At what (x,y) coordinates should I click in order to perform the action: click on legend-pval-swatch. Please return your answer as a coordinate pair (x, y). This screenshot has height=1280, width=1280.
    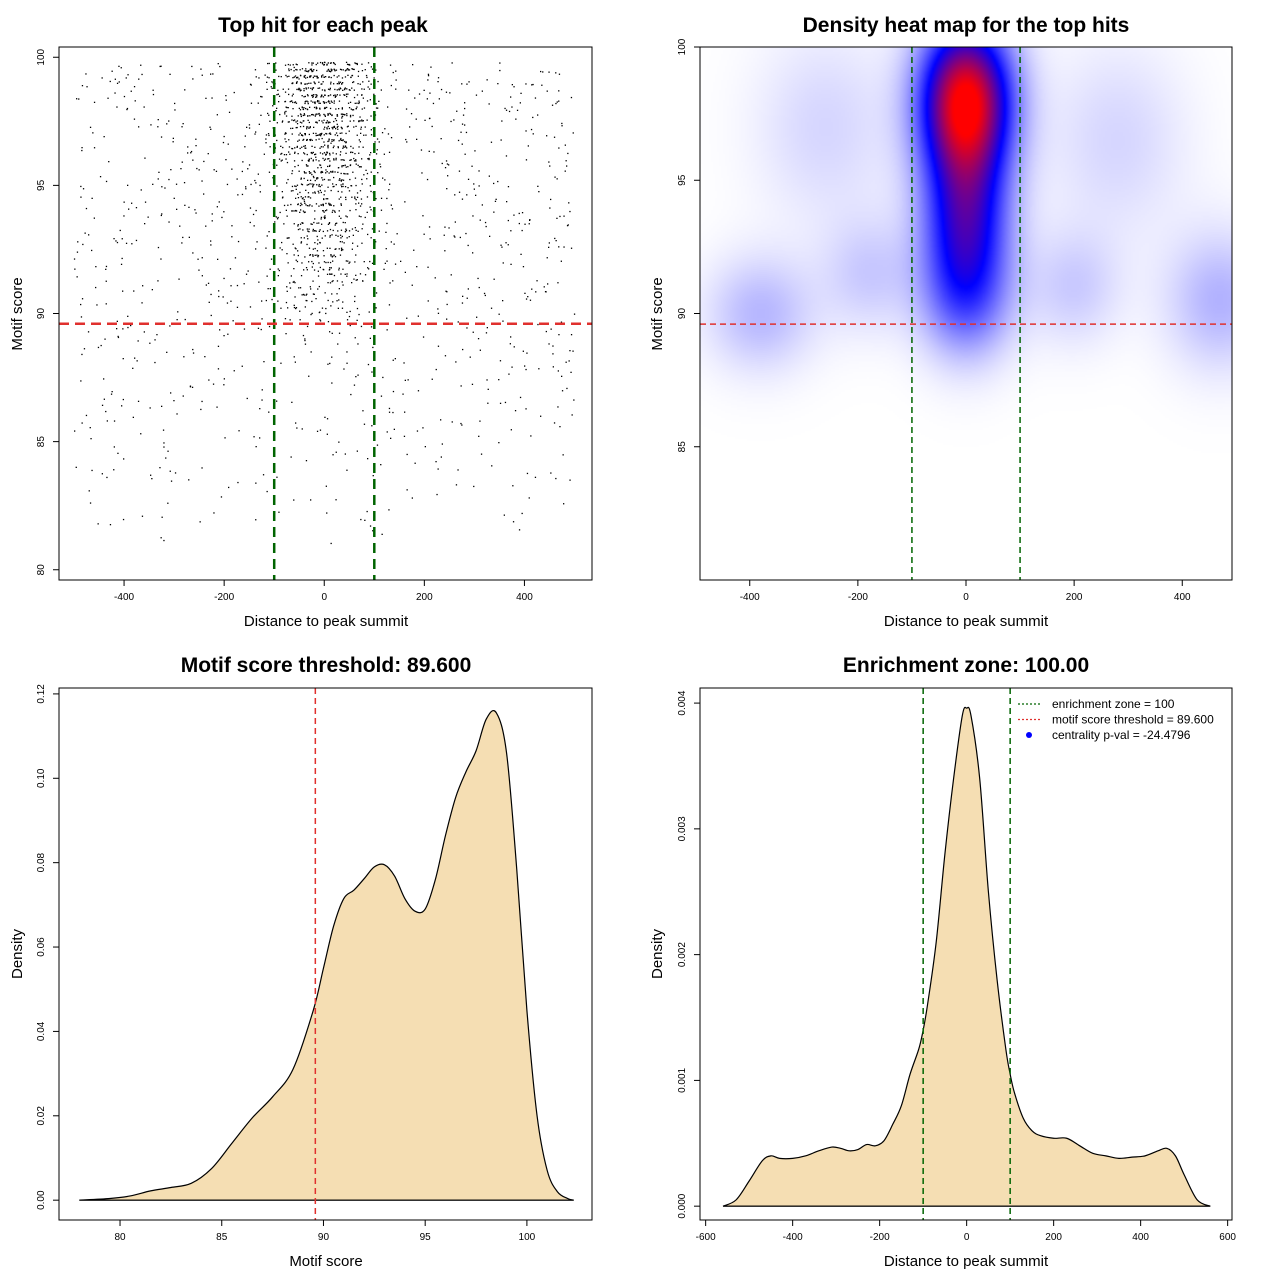
    Looking at the image, I should click on (1029, 735).